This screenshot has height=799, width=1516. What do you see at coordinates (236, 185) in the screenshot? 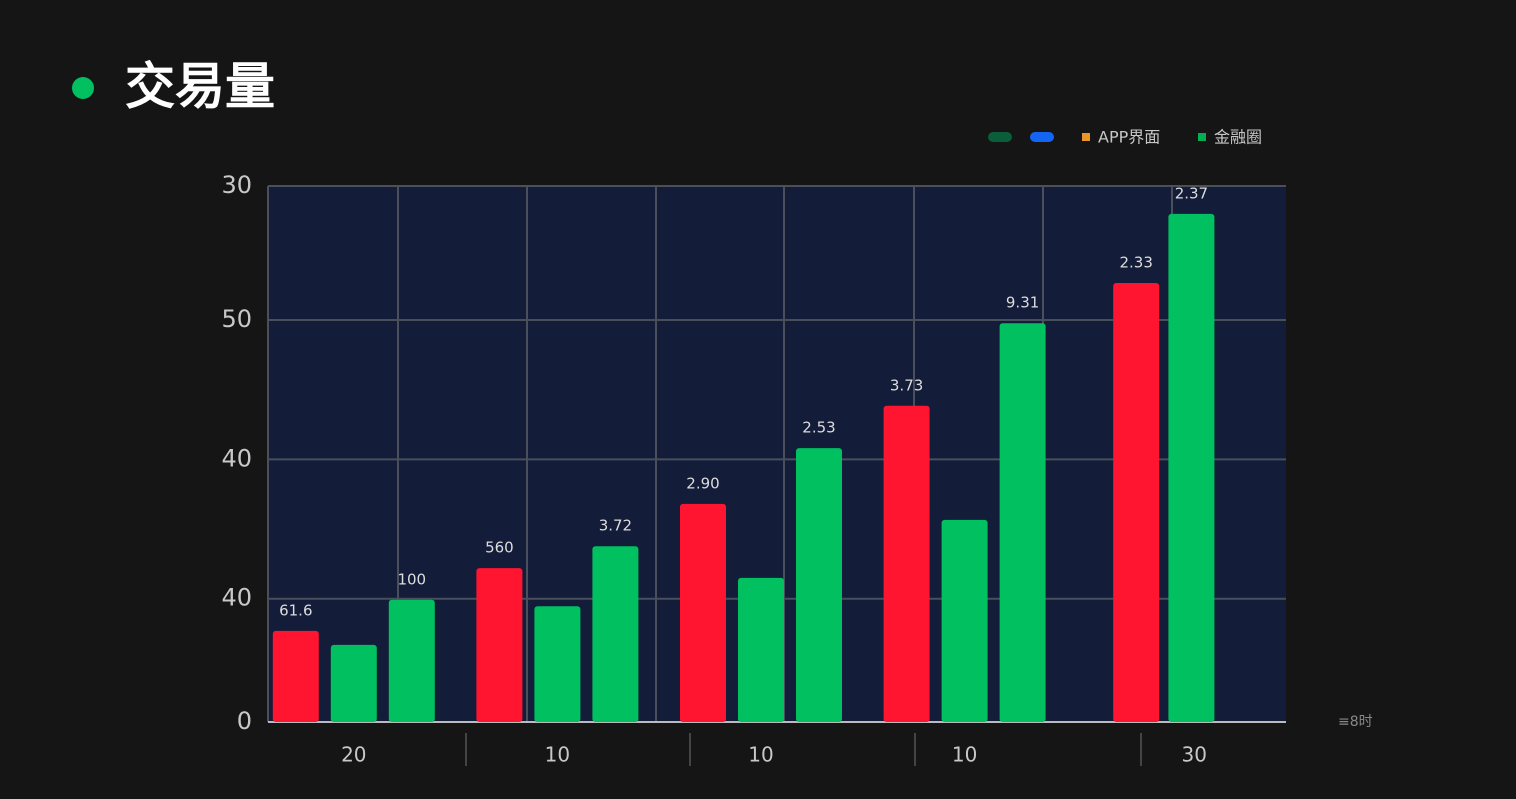
I see `y-tick-label: 30` at bounding box center [236, 185].